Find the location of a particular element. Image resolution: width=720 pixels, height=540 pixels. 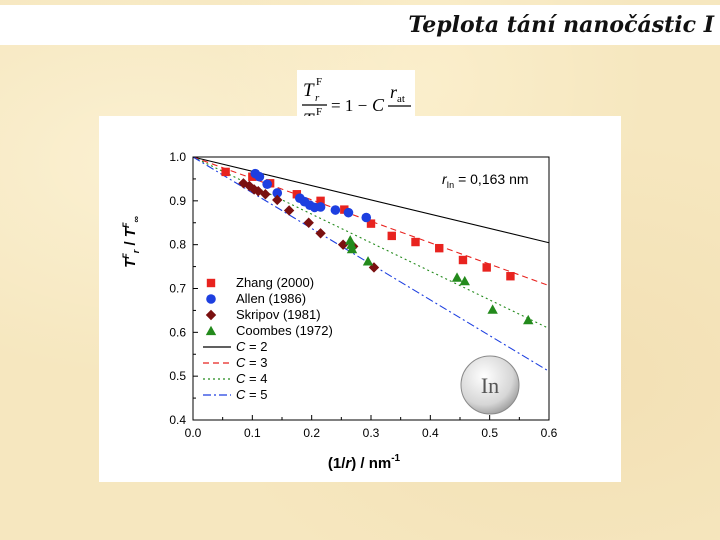

y-axis-label-part3: r is located at coordinates (136, 251).